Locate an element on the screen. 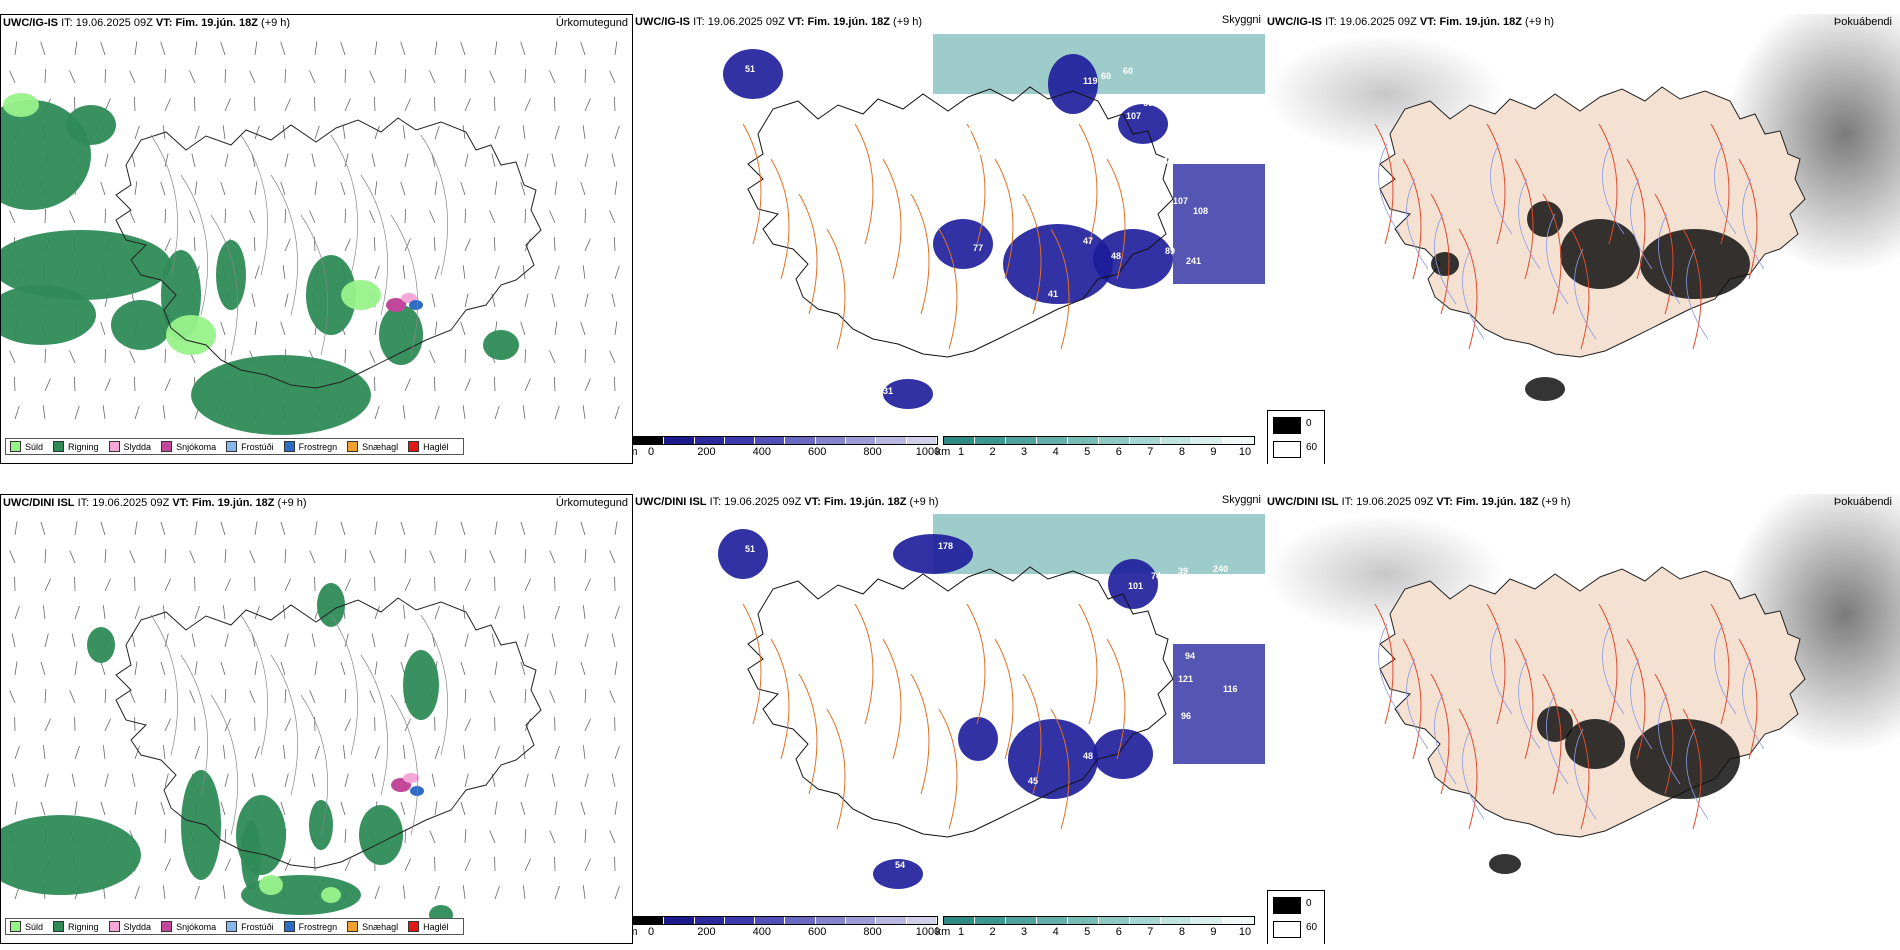 Image resolution: width=1900 pixels, height=950 pixels. coastline is located at coordinates (960, 222).